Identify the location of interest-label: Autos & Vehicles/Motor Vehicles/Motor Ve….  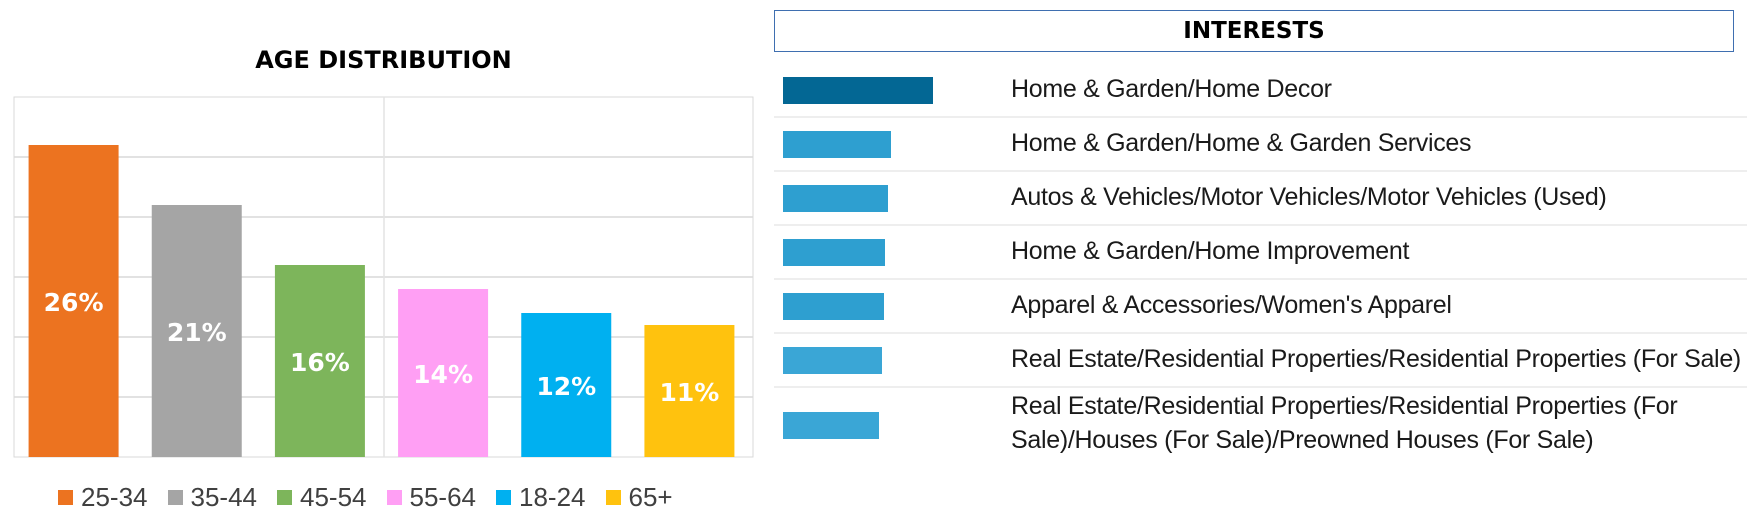
(1309, 197).